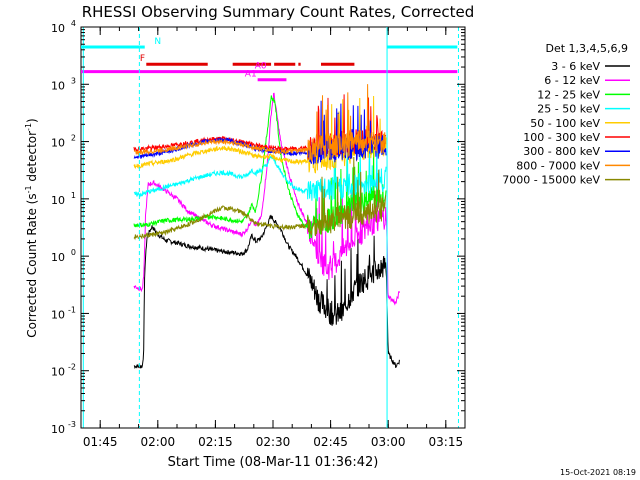 The image size is (640, 480). Describe the element at coordinates (273, 442) in the screenshot. I see `x-tick-label: 02:30` at that location.